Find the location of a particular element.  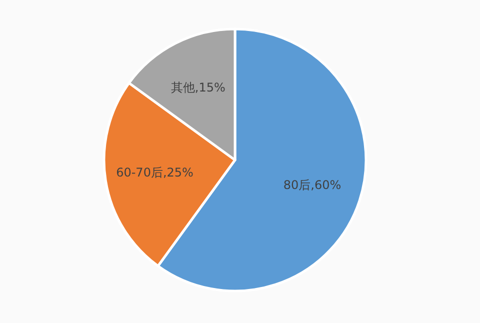

data-label: ,15% is located at coordinates (210, 87).